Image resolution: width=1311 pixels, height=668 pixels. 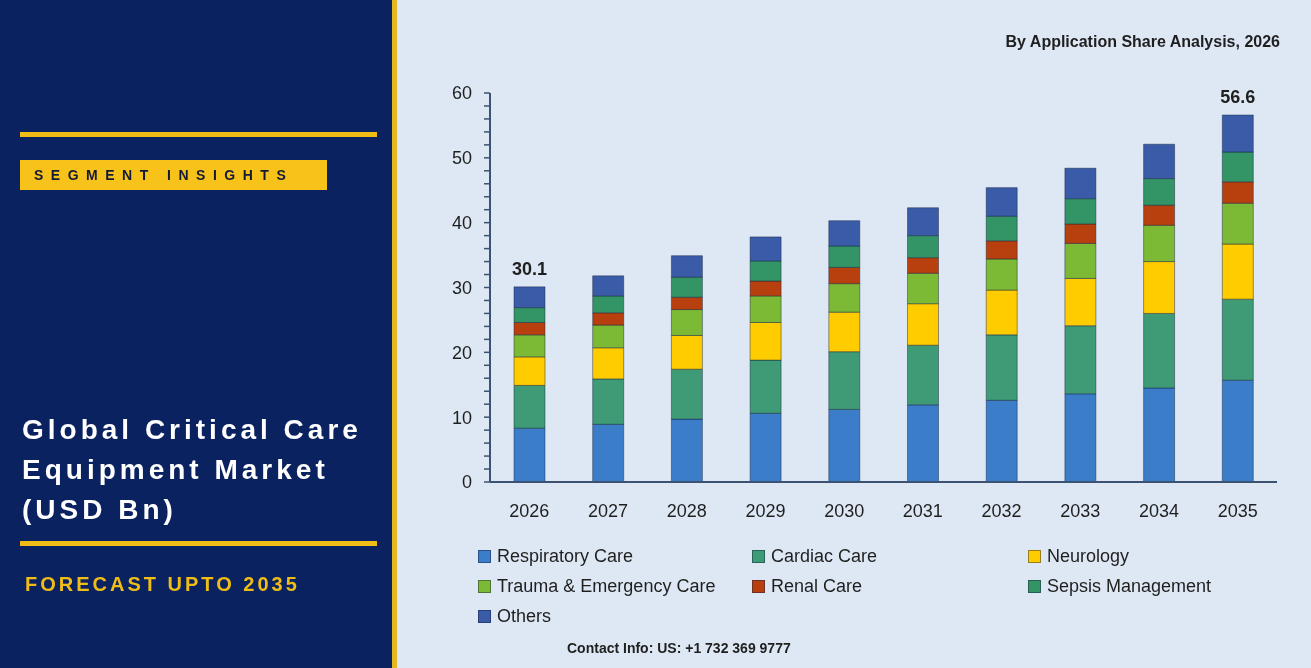 What do you see at coordinates (1142, 42) in the screenshot?
I see `chart-subtitle: By Application Share Analysis, 2026` at bounding box center [1142, 42].